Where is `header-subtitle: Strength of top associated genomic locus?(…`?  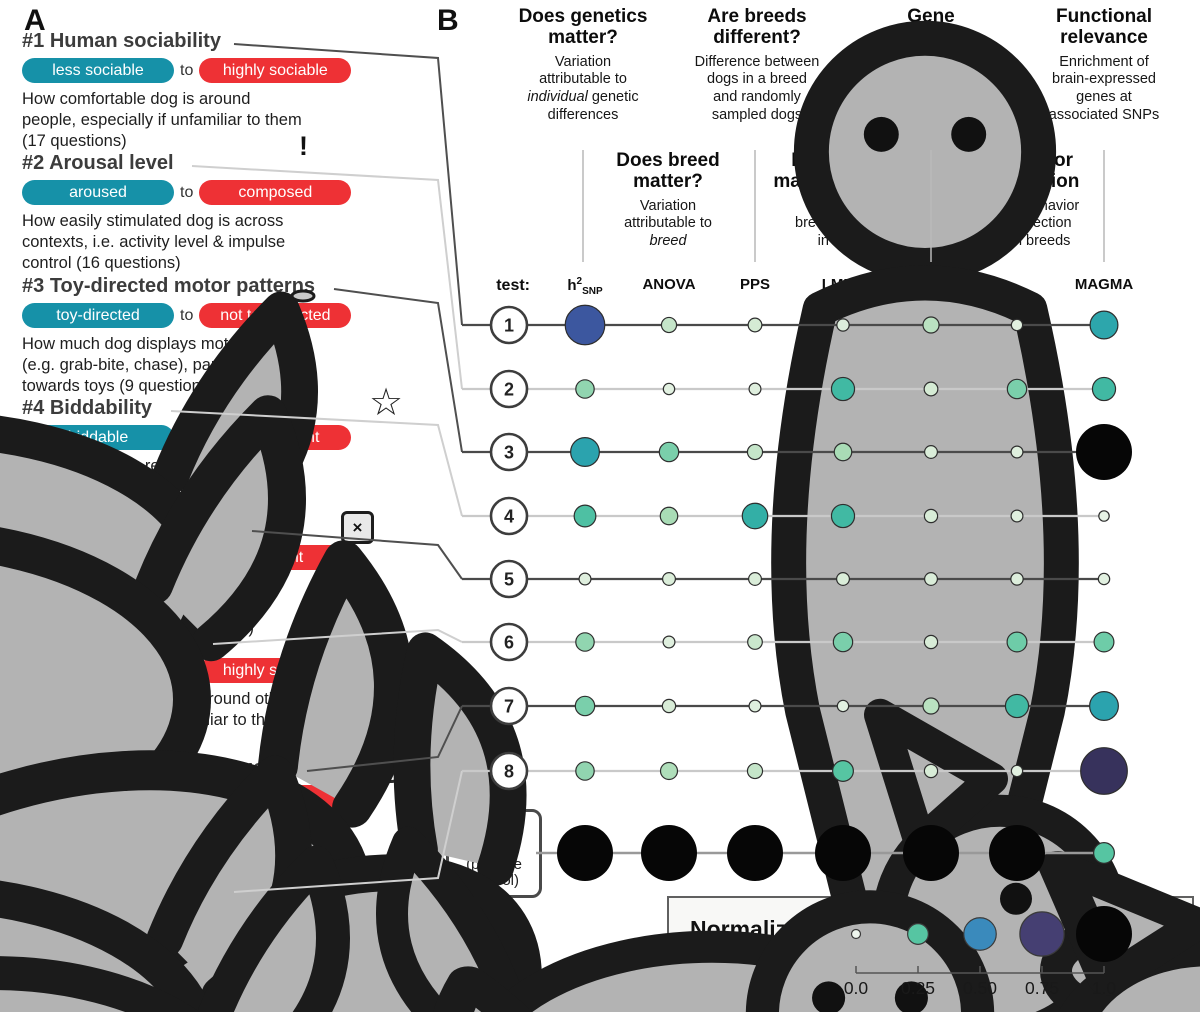 header-subtitle: Strength of top associated genomic locus?(… is located at coordinates (931, 89).